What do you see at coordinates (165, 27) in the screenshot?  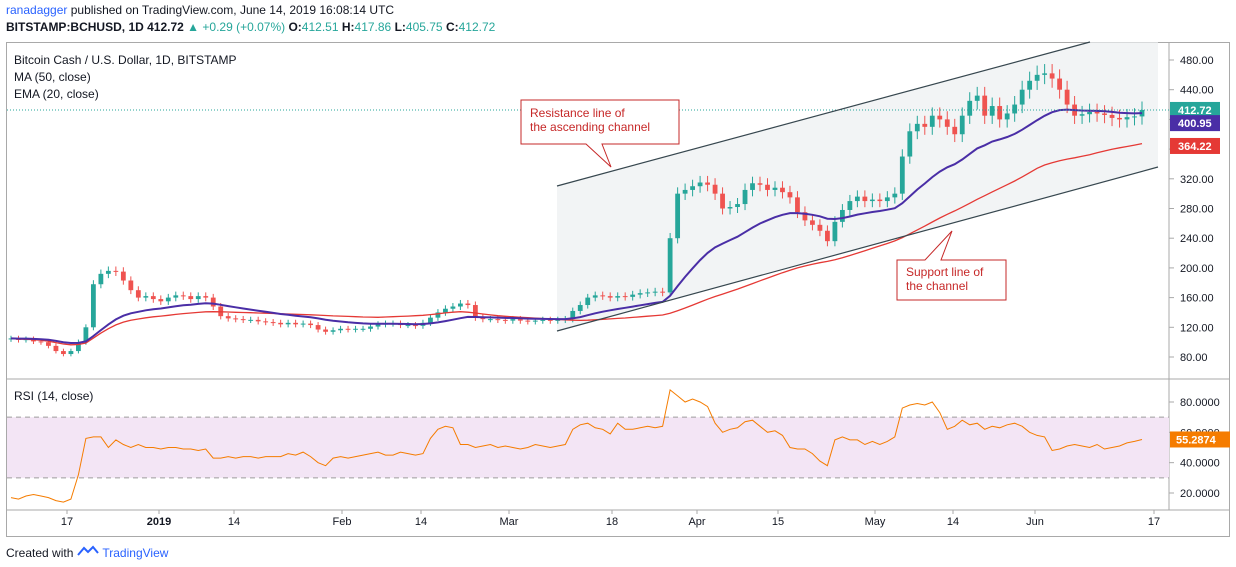 I see `last-price: 412.72` at bounding box center [165, 27].